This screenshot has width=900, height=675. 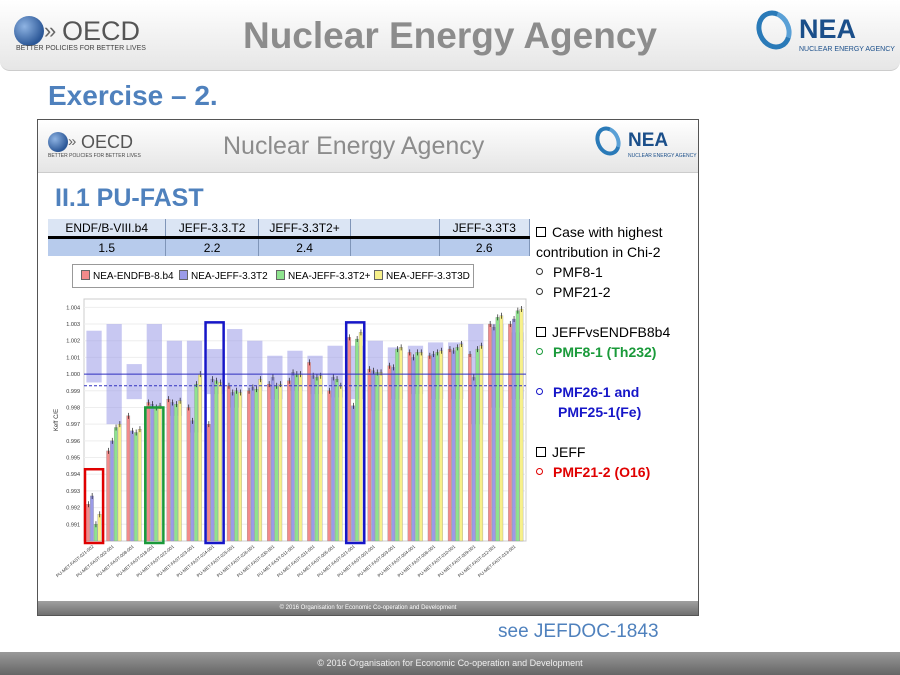 I want to click on note-jeff-vs-item: PMF8-1 (Th232), so click(x=596, y=352).